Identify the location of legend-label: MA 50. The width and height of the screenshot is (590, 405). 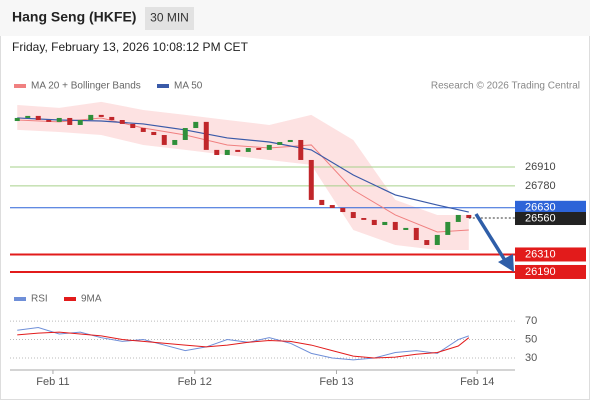
(188, 86).